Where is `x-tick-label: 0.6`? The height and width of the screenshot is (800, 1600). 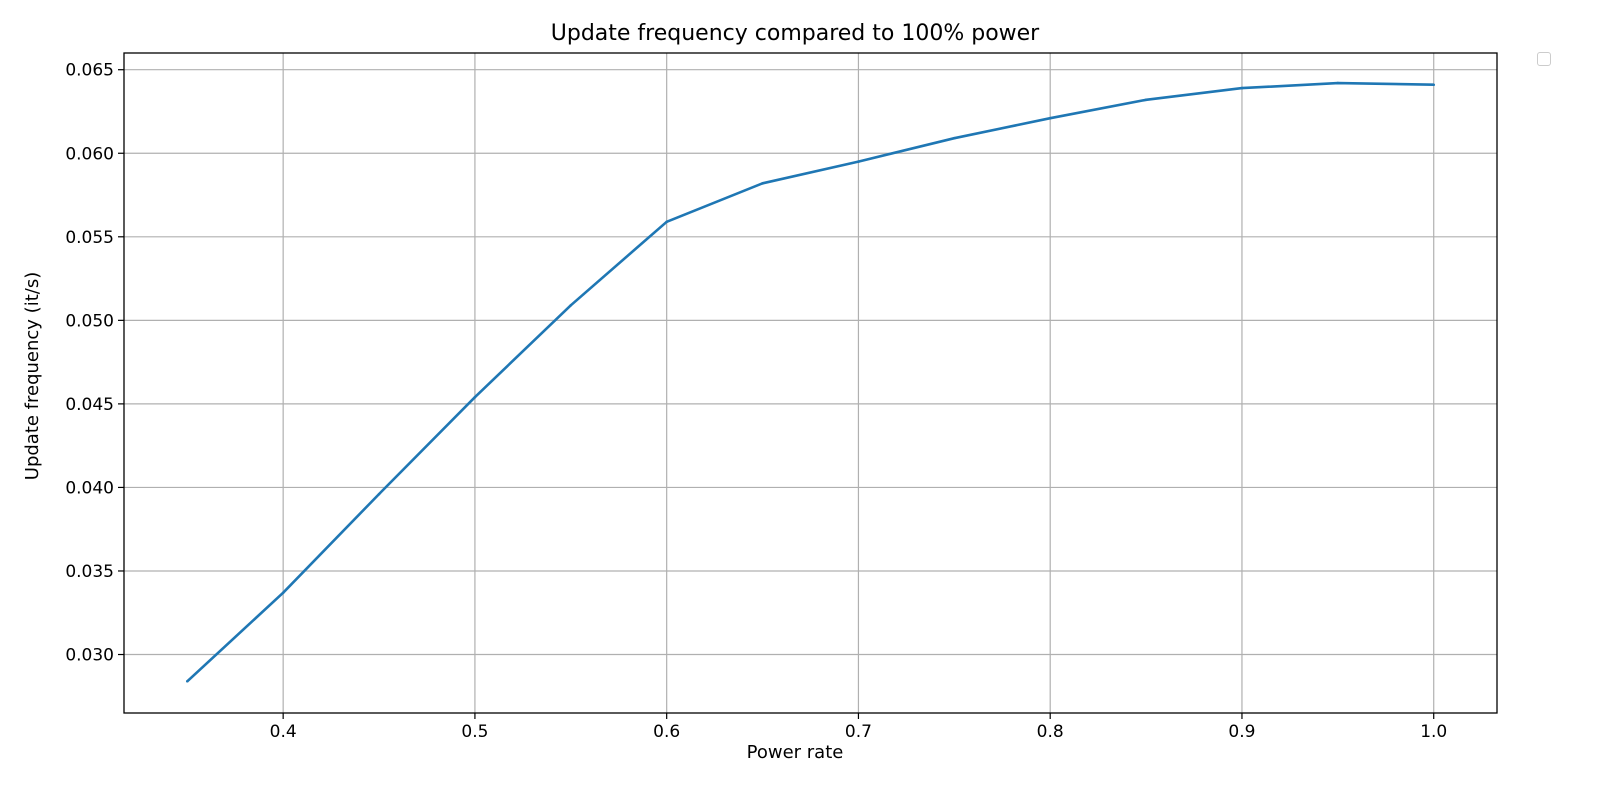 x-tick-label: 0.6 is located at coordinates (666, 732).